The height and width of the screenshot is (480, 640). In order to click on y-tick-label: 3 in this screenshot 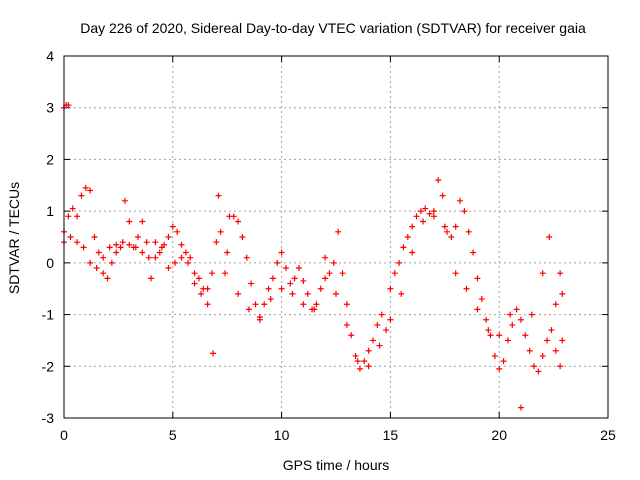, I will do `click(50, 108)`.